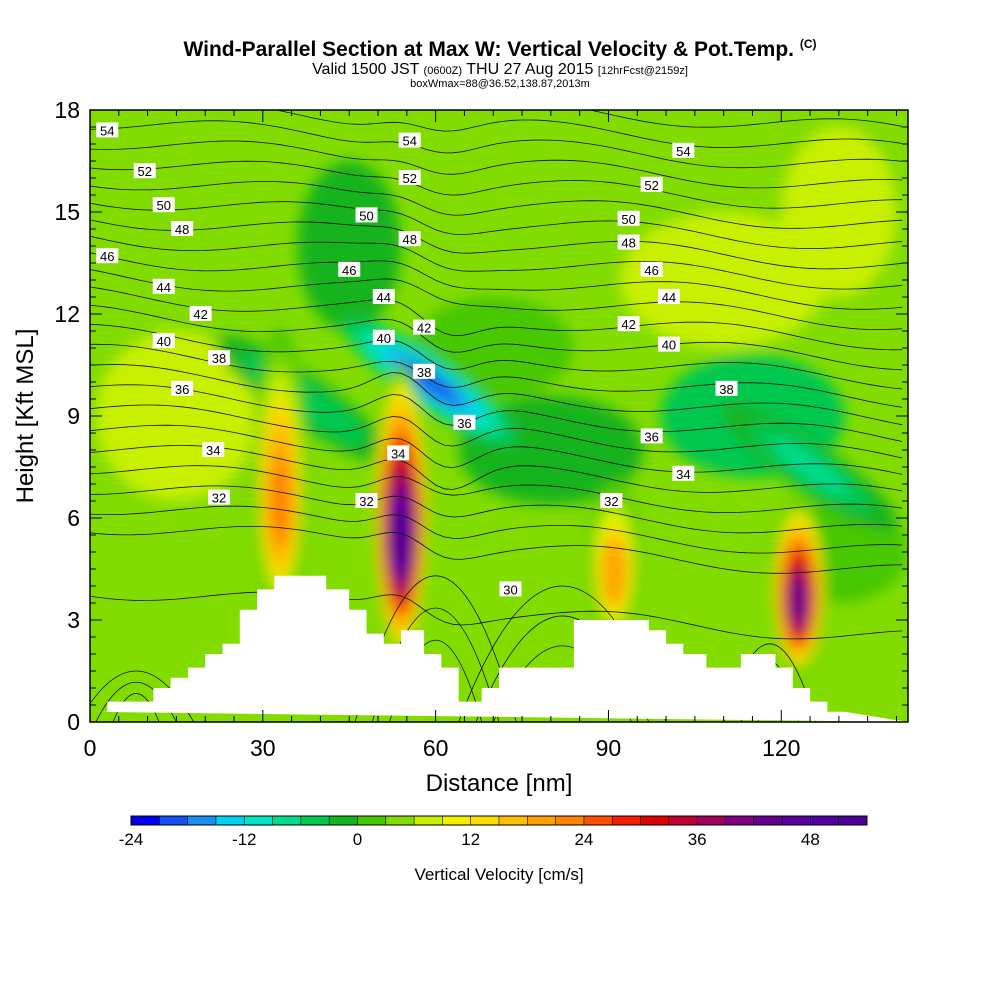  Describe the element at coordinates (493, 832) in the screenshot. I see `colorbar: -24 -12 0 12 24 36 48` at that location.